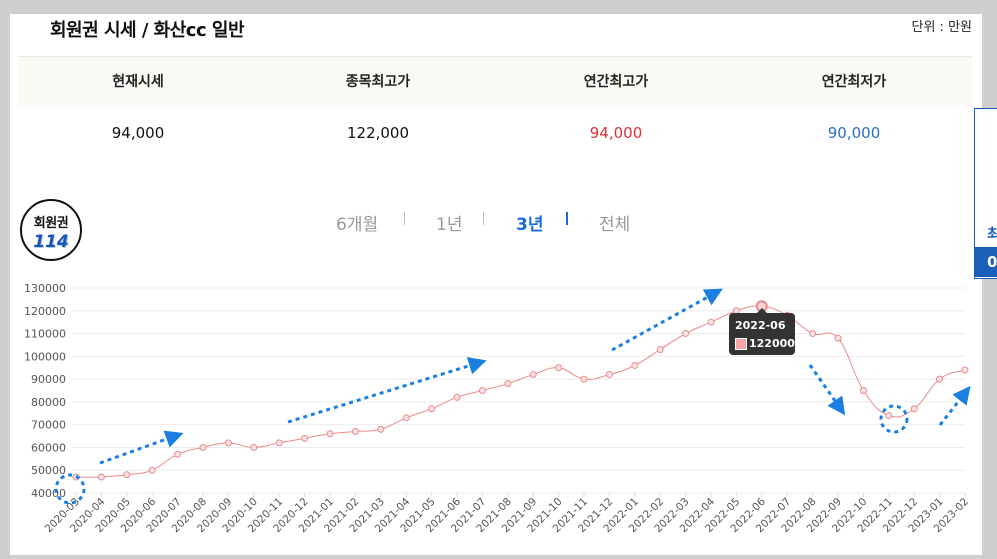 The height and width of the screenshot is (559, 997). I want to click on tooltip-date: 2022-06, so click(760, 325).